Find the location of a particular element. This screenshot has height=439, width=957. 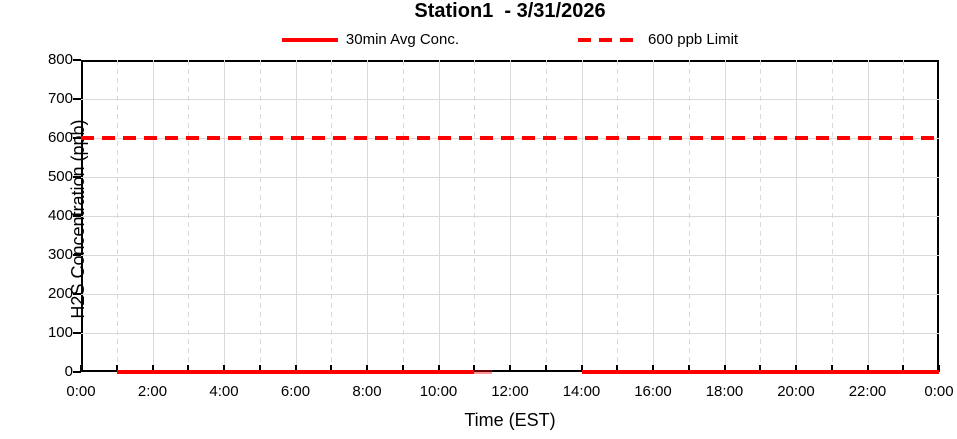

y-tick-label: 200 is located at coordinates (60, 293).